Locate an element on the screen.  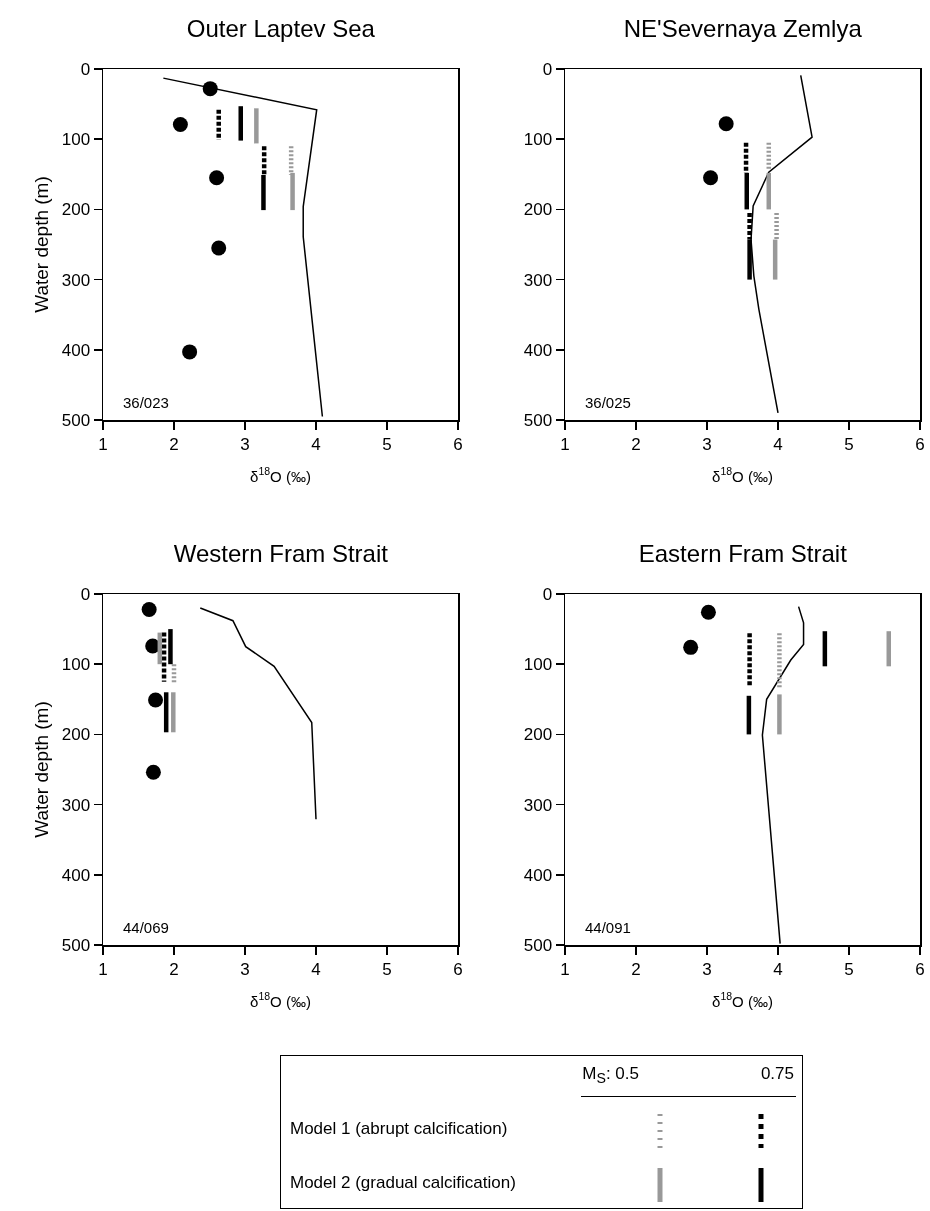
text: Model 2 (gradual calcification) is located at coordinates (403, 1183).